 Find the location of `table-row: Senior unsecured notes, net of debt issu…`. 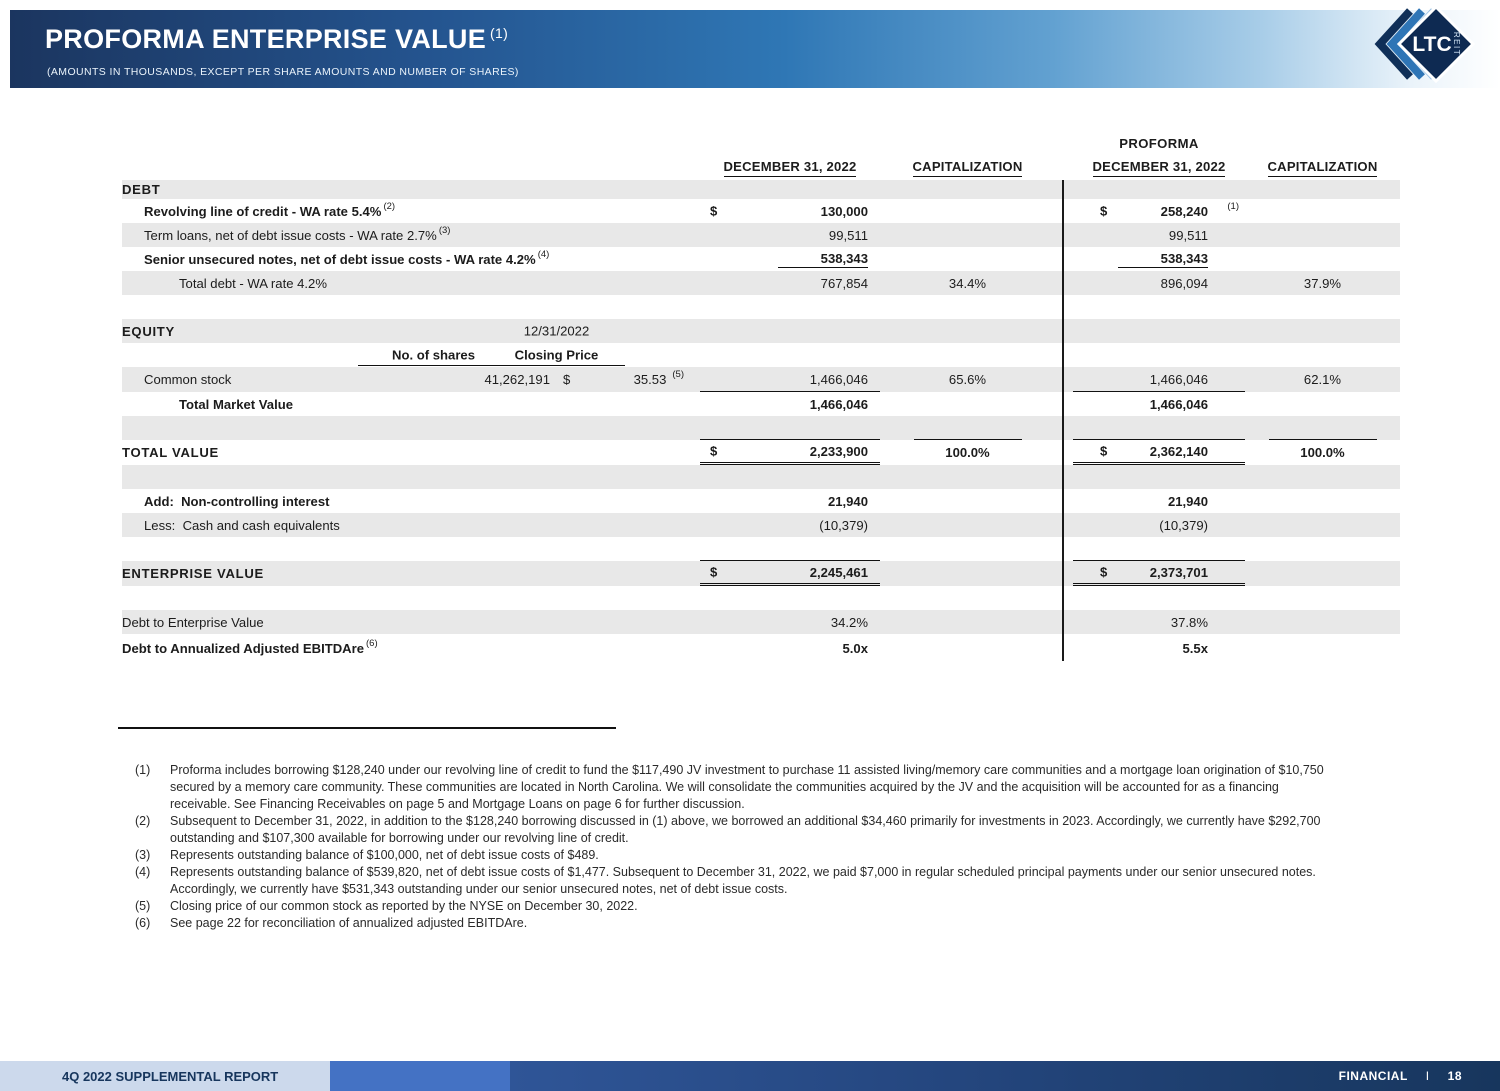

table-row: Senior unsecured notes, net of debt issu… is located at coordinates (761, 259).